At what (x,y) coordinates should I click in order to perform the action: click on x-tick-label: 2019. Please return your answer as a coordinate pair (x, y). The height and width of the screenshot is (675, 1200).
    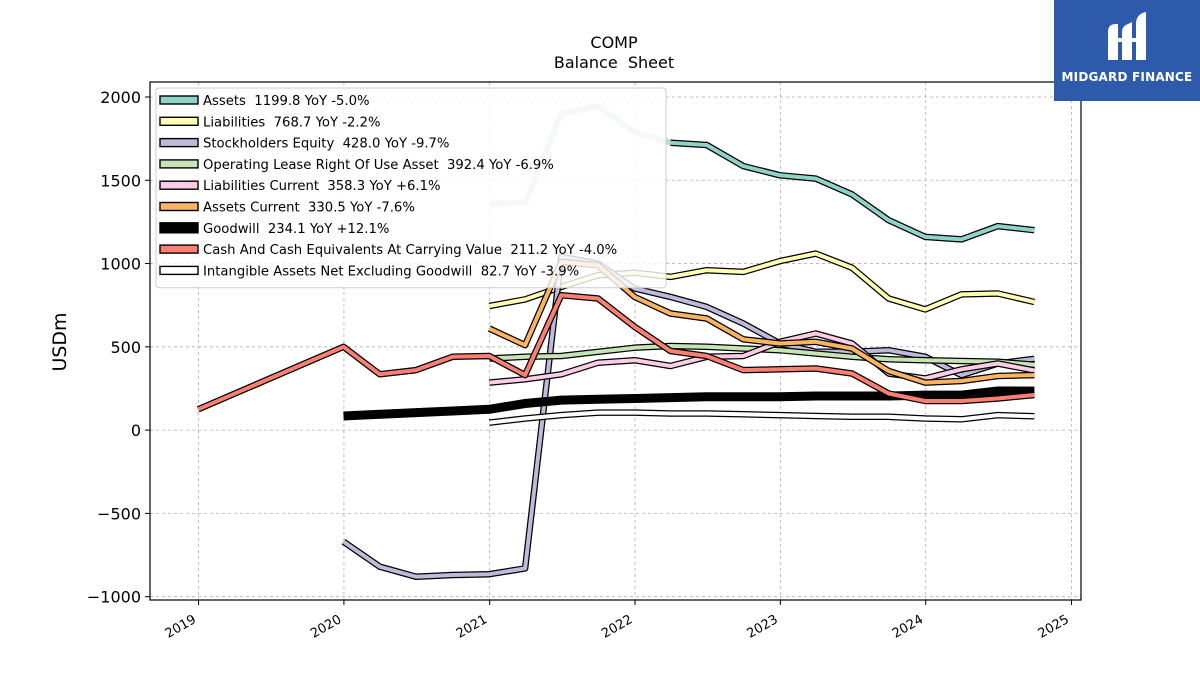
    Looking at the image, I should click on (181, 627).